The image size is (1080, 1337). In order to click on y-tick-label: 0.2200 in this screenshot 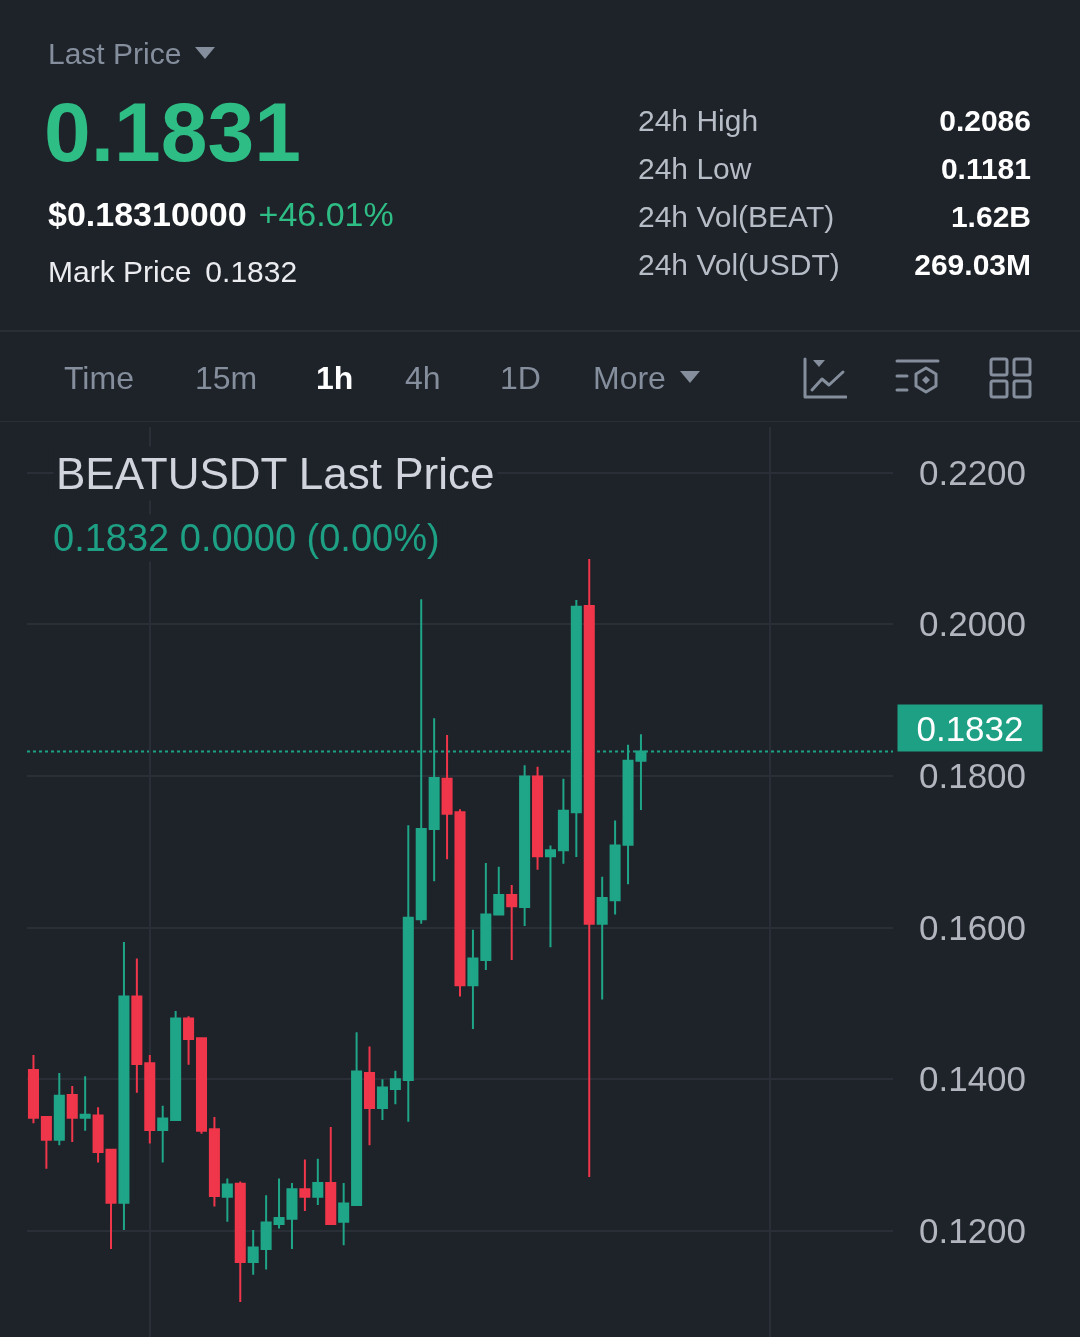, I will do `click(973, 472)`.